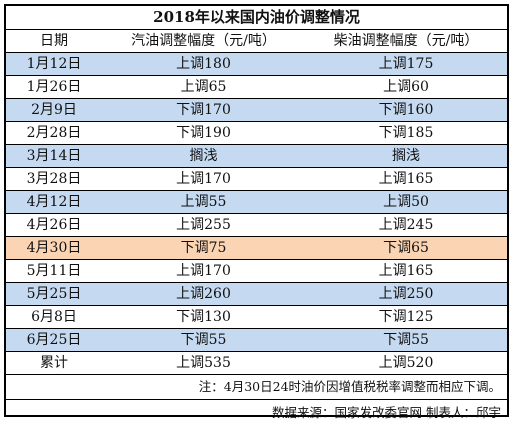 The width and height of the screenshot is (518, 425). Describe the element at coordinates (203, 64) in the screenshot. I see `gasoline-cell: 上调180` at that location.